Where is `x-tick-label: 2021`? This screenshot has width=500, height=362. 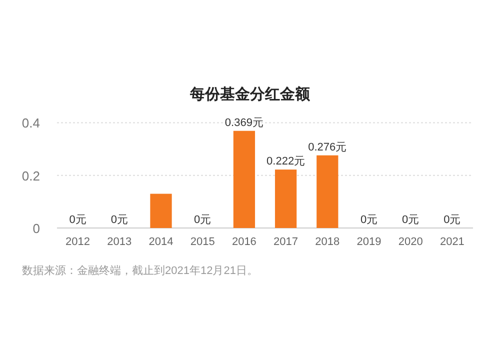 x-tick-label: 2021 is located at coordinates (452, 242).